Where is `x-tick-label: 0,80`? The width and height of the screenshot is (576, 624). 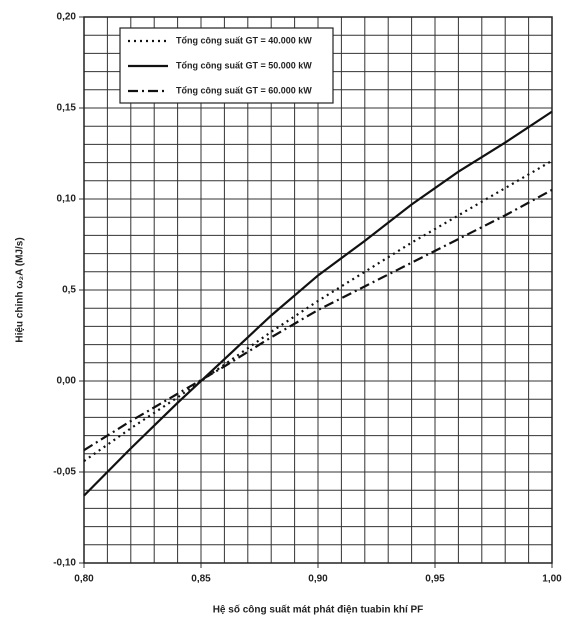 x-tick-label: 0,80 is located at coordinates (84, 579).